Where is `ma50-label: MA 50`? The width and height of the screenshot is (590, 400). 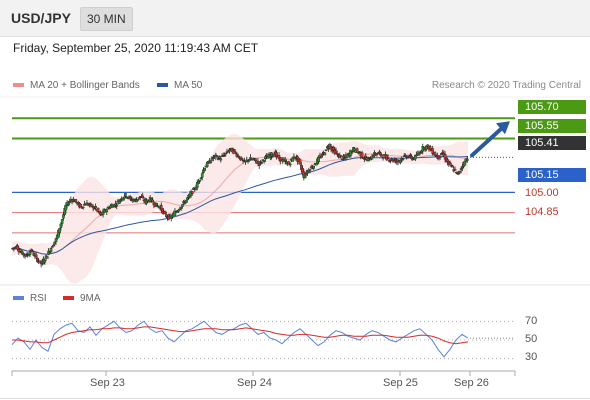 ma50-label: MA 50 is located at coordinates (188, 85).